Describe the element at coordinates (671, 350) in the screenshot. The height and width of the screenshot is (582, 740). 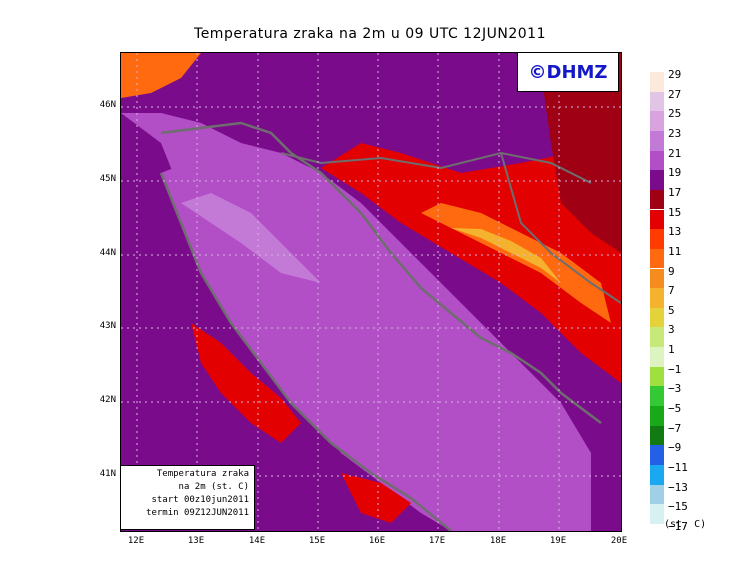
I see `legend-label: 1` at that location.